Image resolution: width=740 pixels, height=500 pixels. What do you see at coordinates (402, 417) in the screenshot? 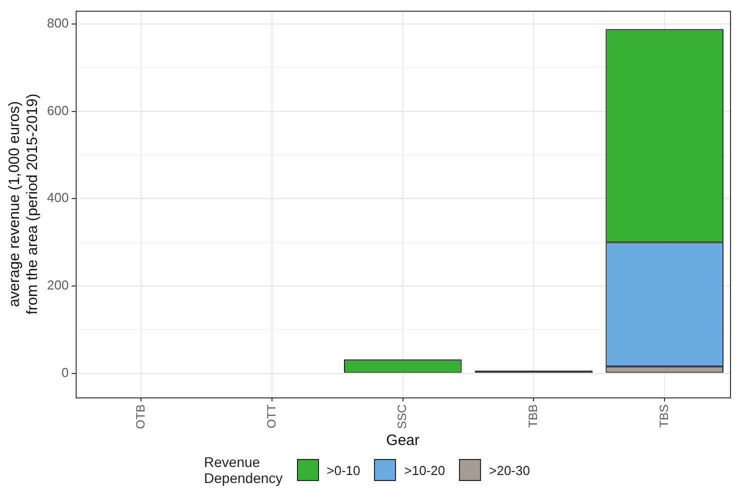
I see `x-tick-label: SSC` at bounding box center [402, 417].